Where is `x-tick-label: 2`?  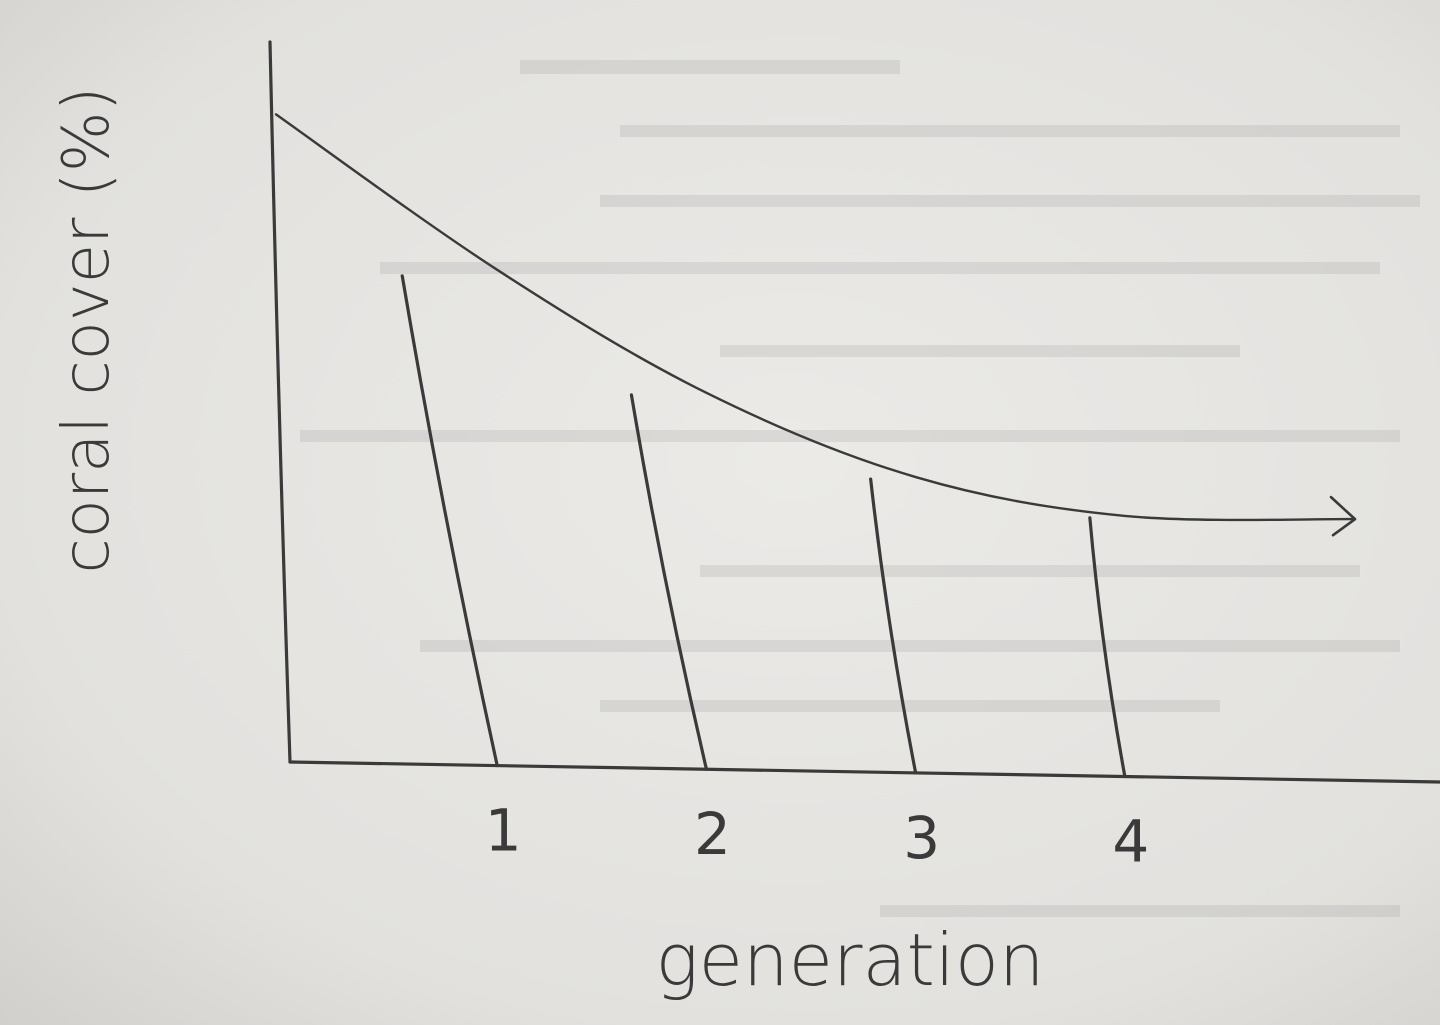 x-tick-label: 2 is located at coordinates (712, 834).